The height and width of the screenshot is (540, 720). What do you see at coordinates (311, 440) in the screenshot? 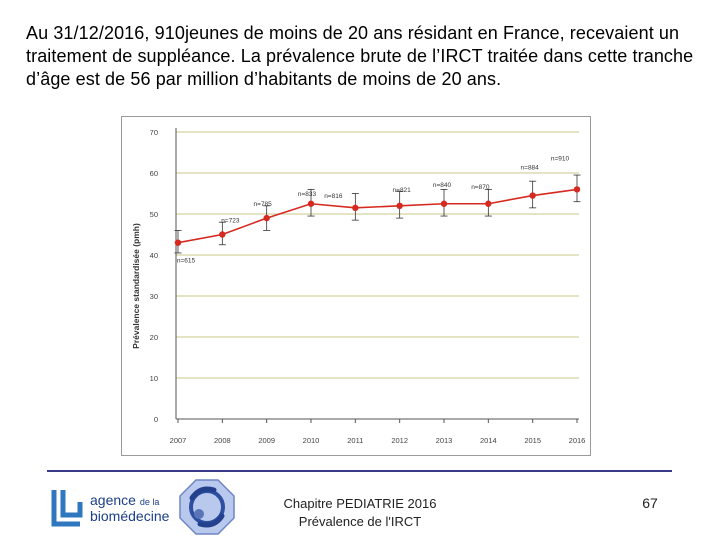
I see `x-tick-label-2010: 2010` at bounding box center [311, 440].